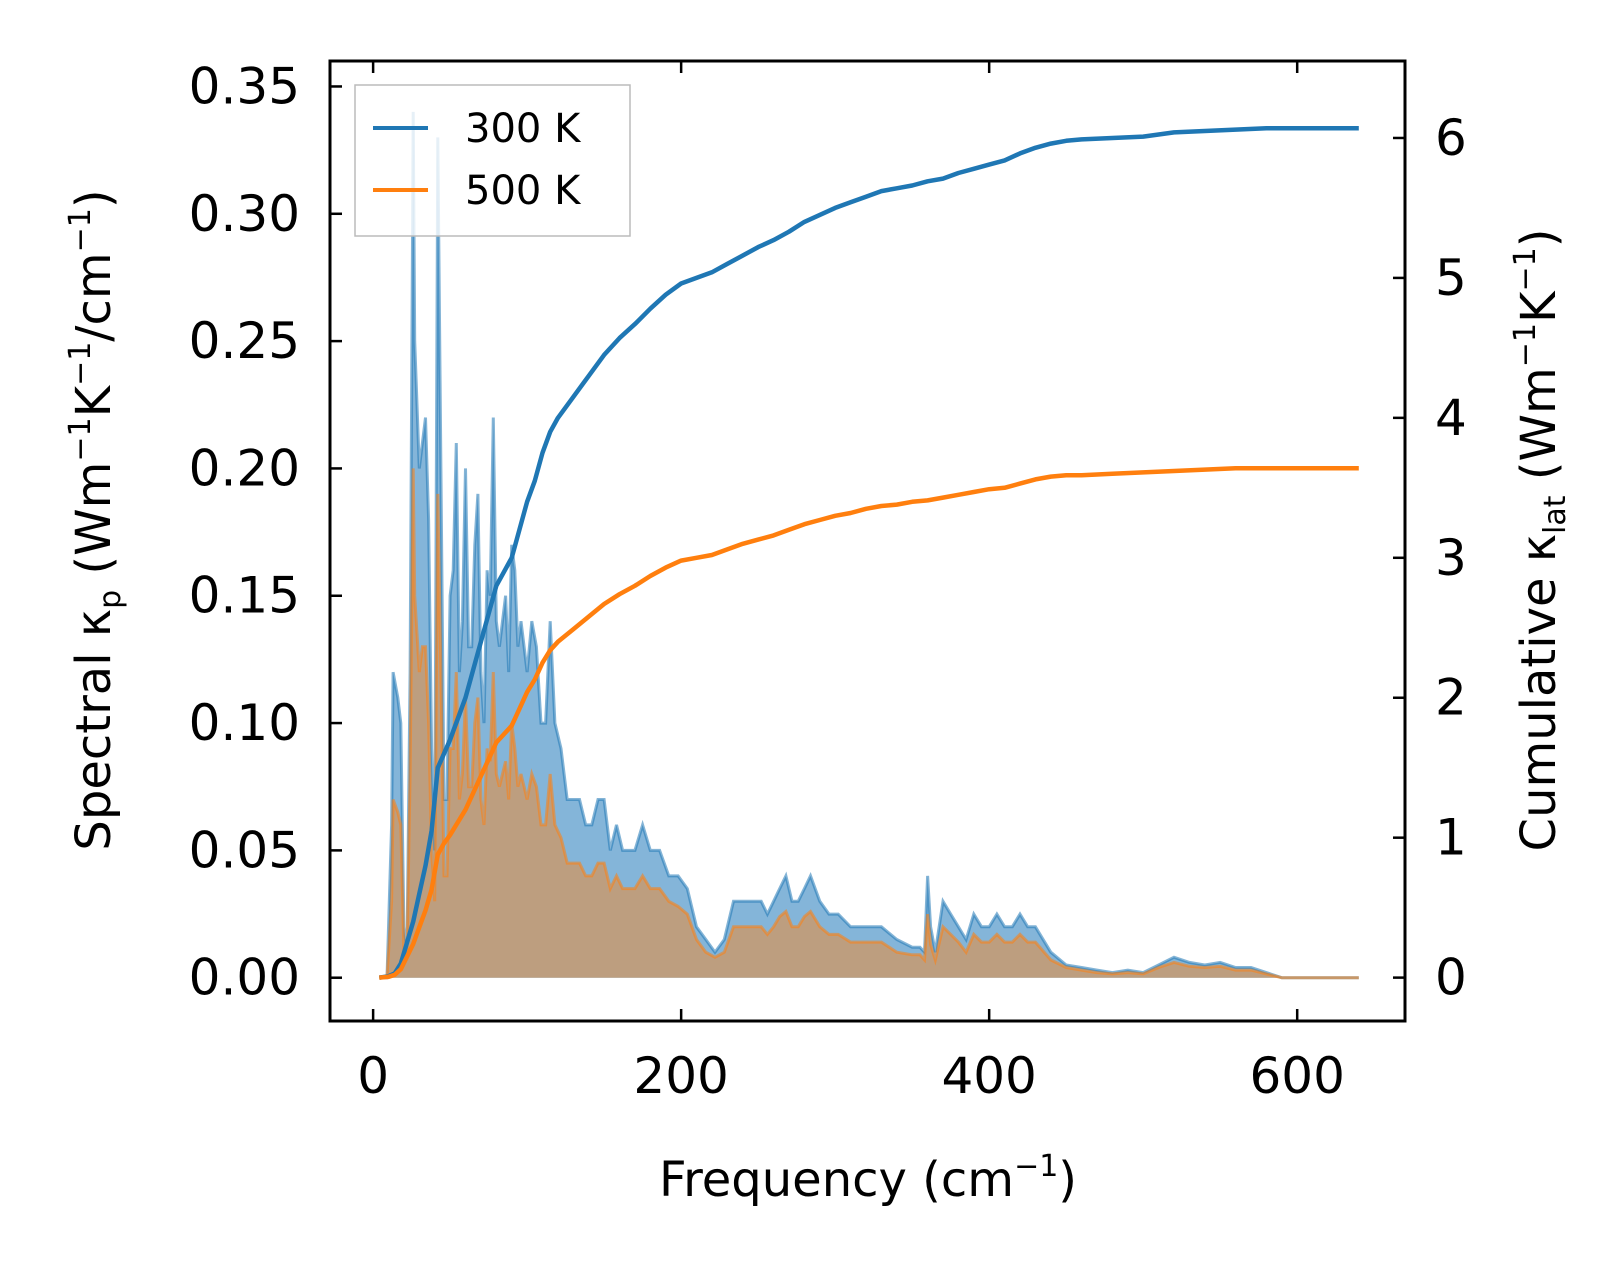 This screenshot has width=1623, height=1264. Describe the element at coordinates (680, 1076) in the screenshot. I see `x-tick-label: 200` at that location.